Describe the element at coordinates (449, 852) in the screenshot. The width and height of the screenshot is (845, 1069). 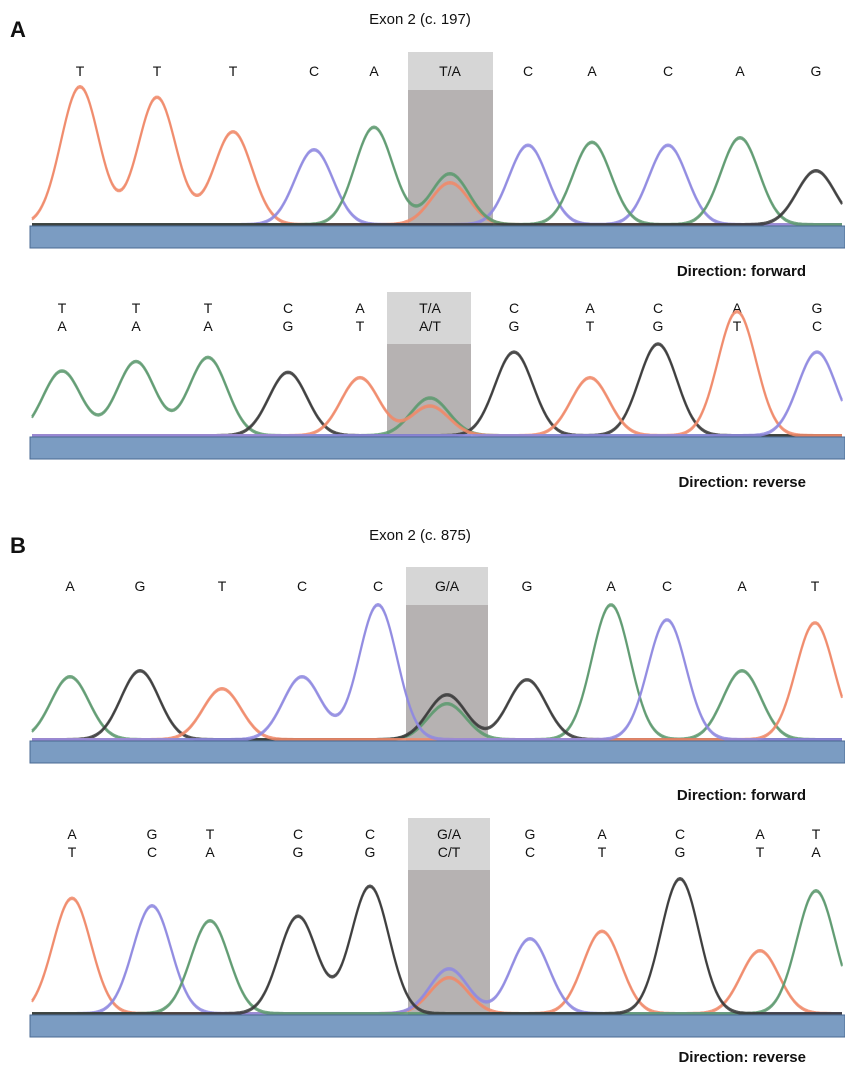
I see `base-label-complement: C/T` at that location.